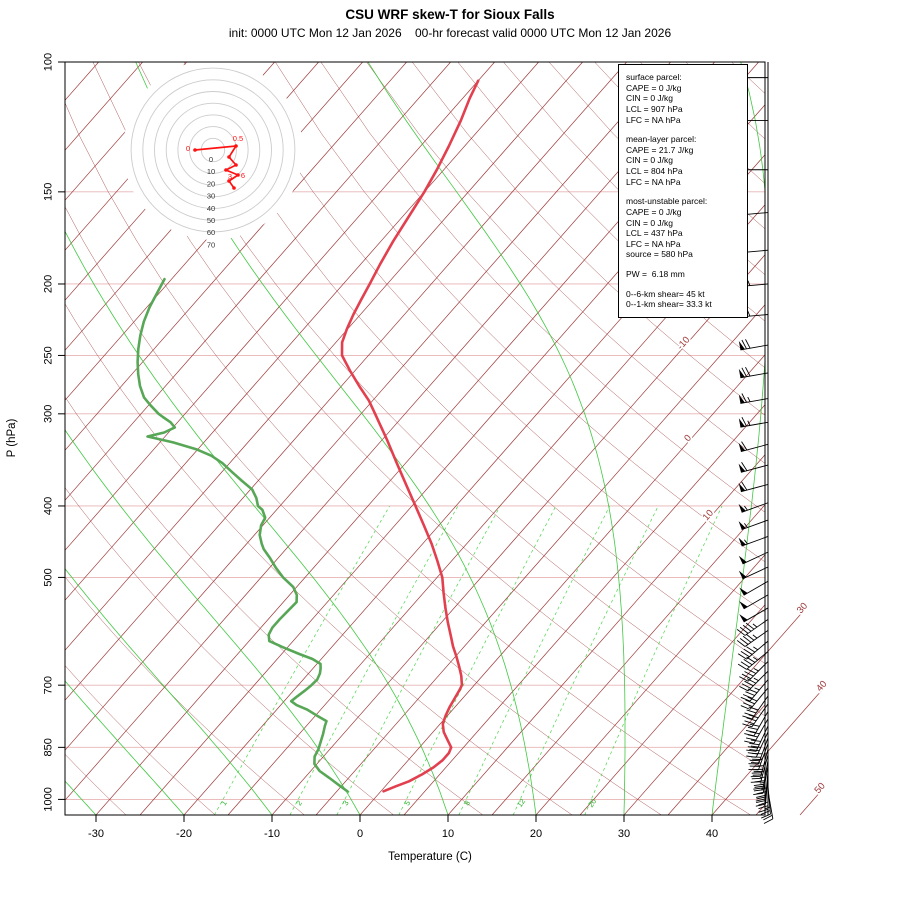  What do you see at coordinates (661, 139) in the screenshot?
I see `info-line: mean-layer parcel:` at bounding box center [661, 139].